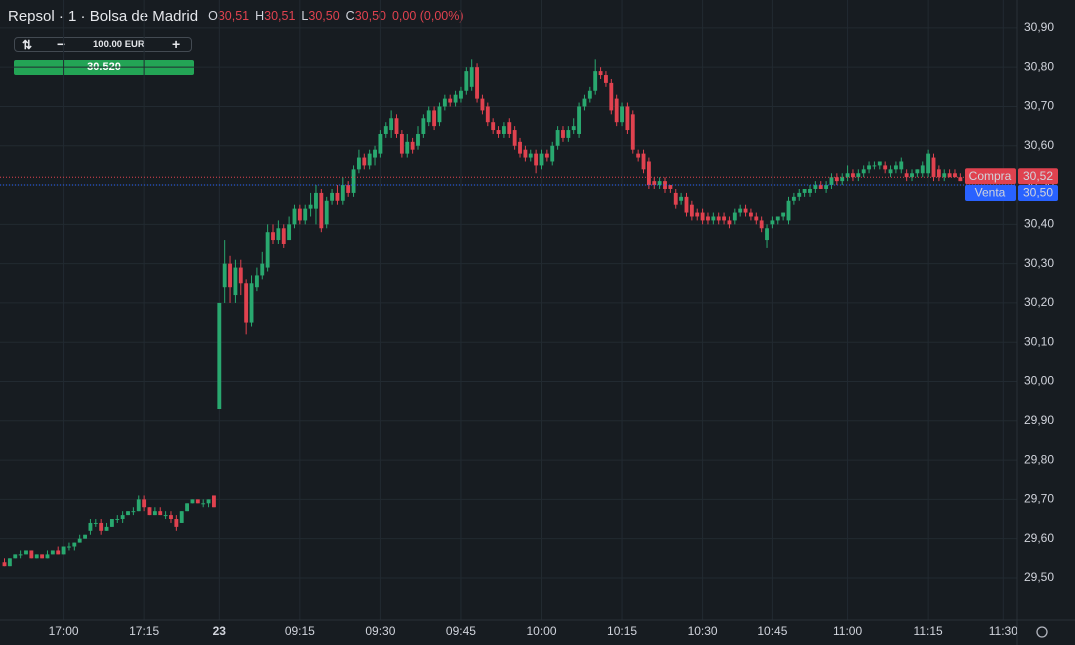 This screenshot has height=645, width=1075. I want to click on y-tick-label: 30,90, so click(1039, 27).